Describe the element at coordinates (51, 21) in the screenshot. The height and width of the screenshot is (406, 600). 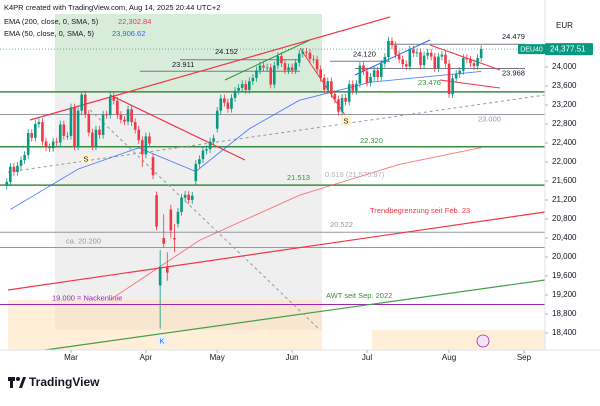
I see `legend-name: EMA (200, close, 0, SMA, 5)` at that location.